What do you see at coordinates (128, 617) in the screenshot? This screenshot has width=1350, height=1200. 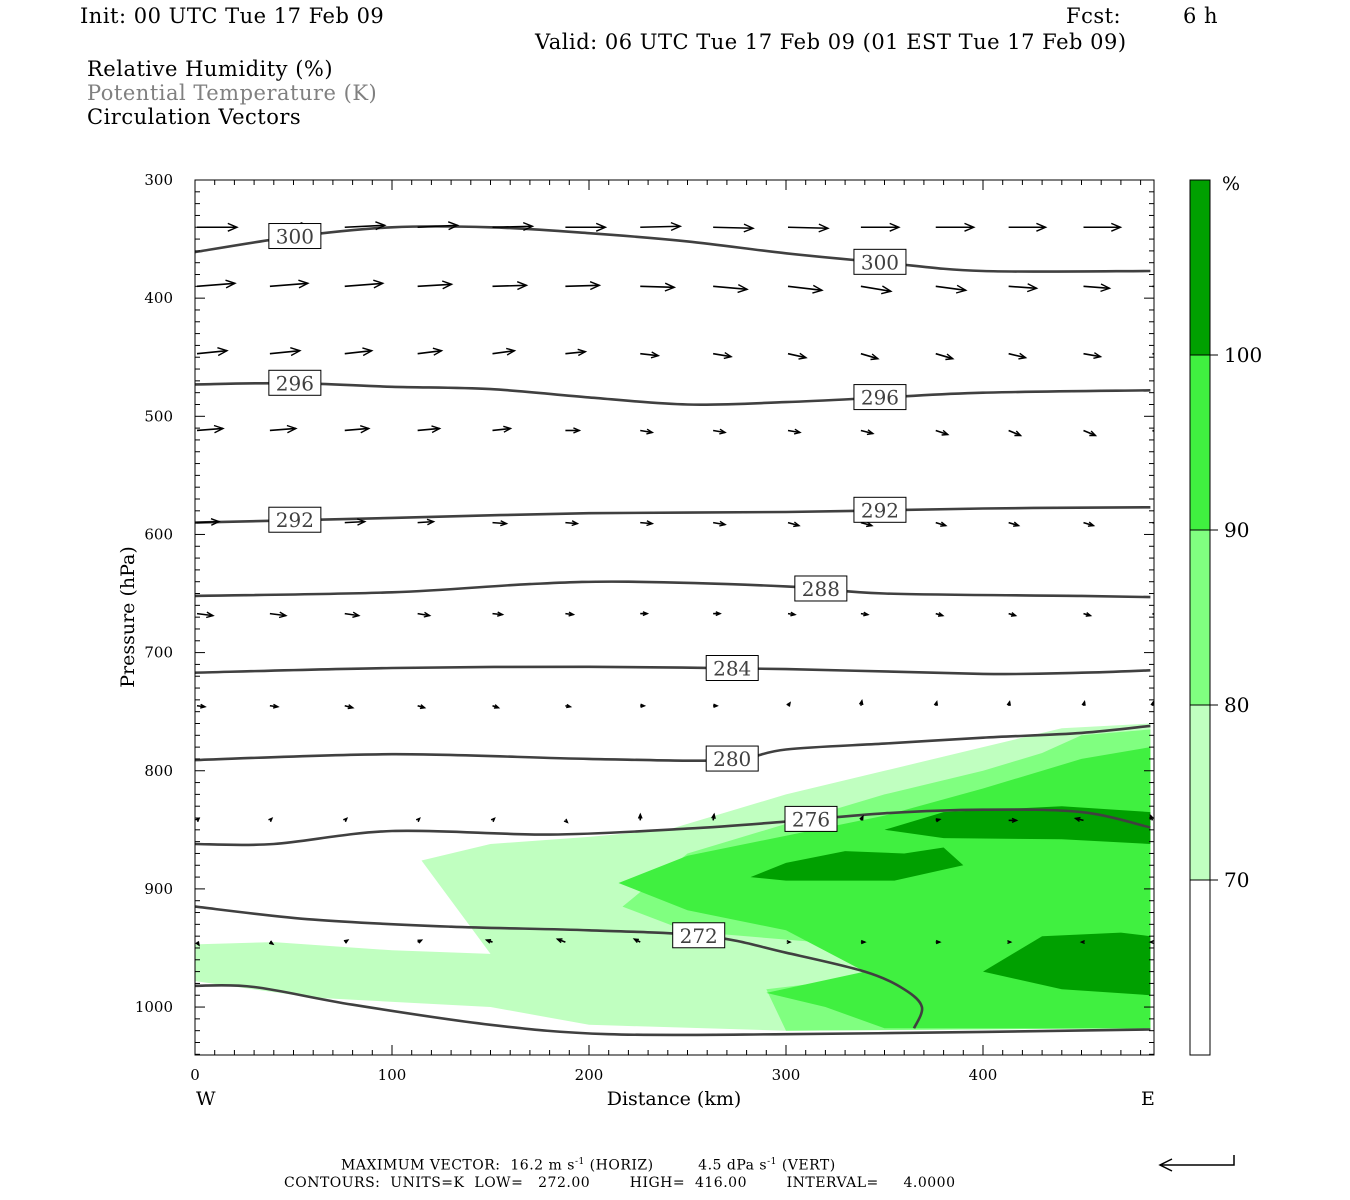 I see `y-axis-label: Pressure (hPa)` at bounding box center [128, 617].